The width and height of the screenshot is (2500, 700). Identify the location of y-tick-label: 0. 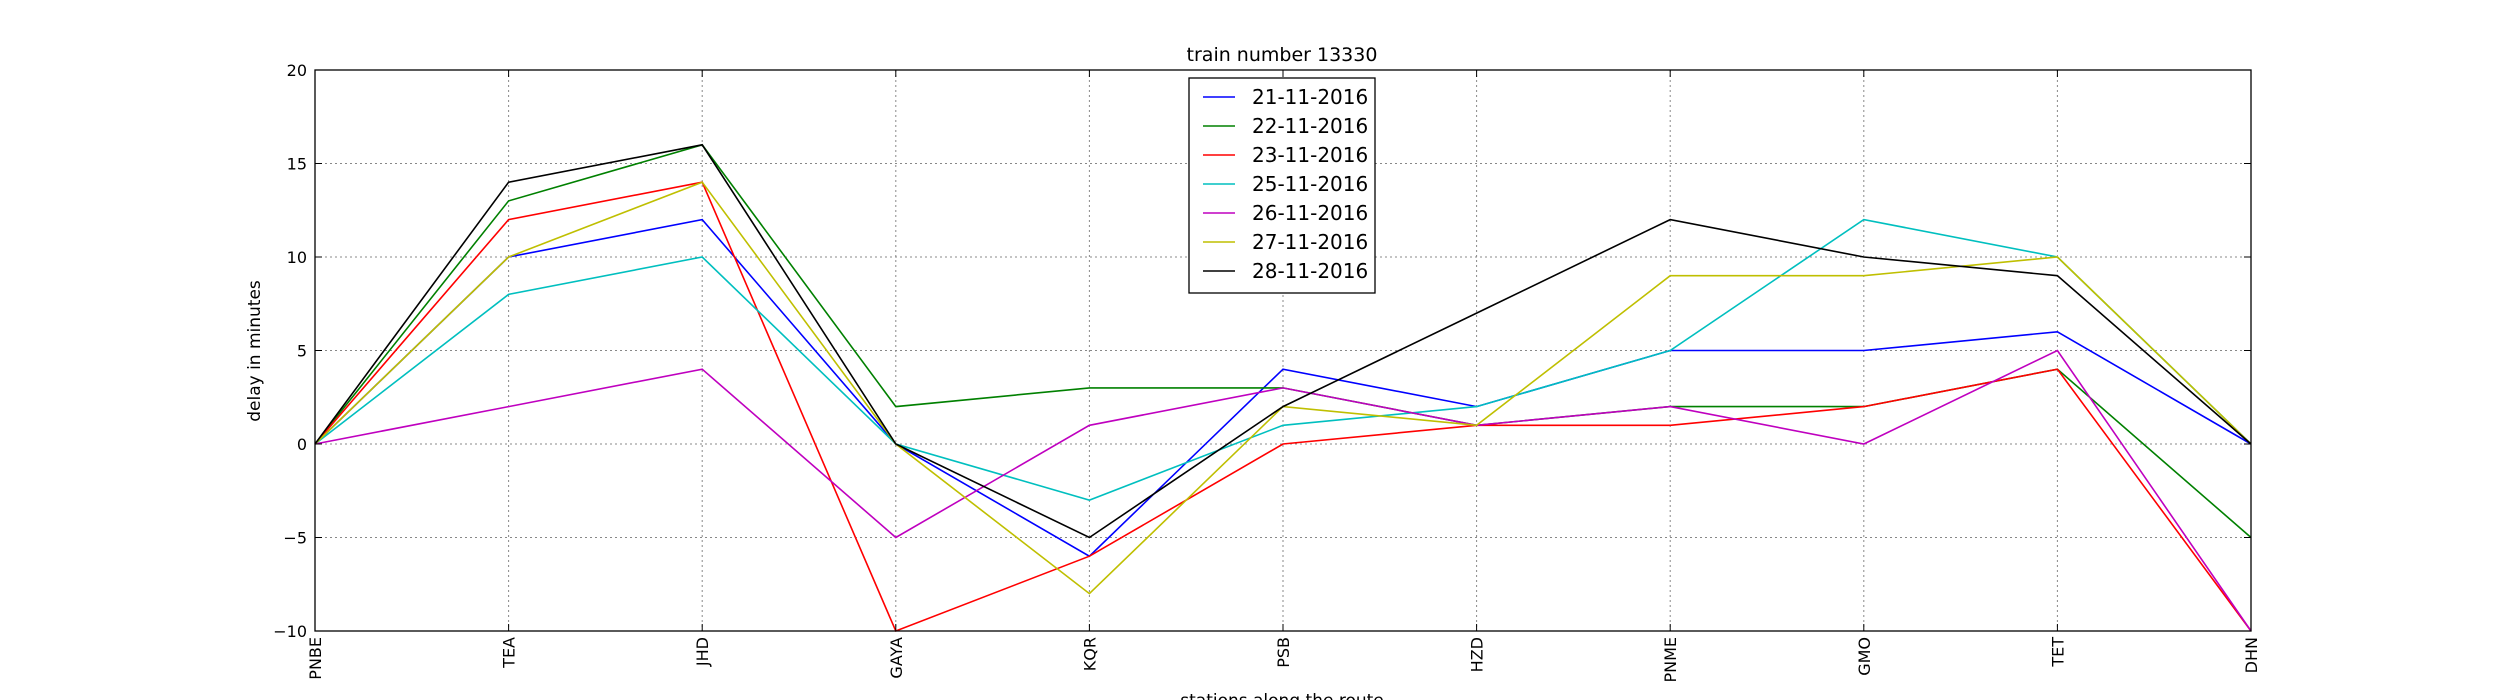
(302, 444).